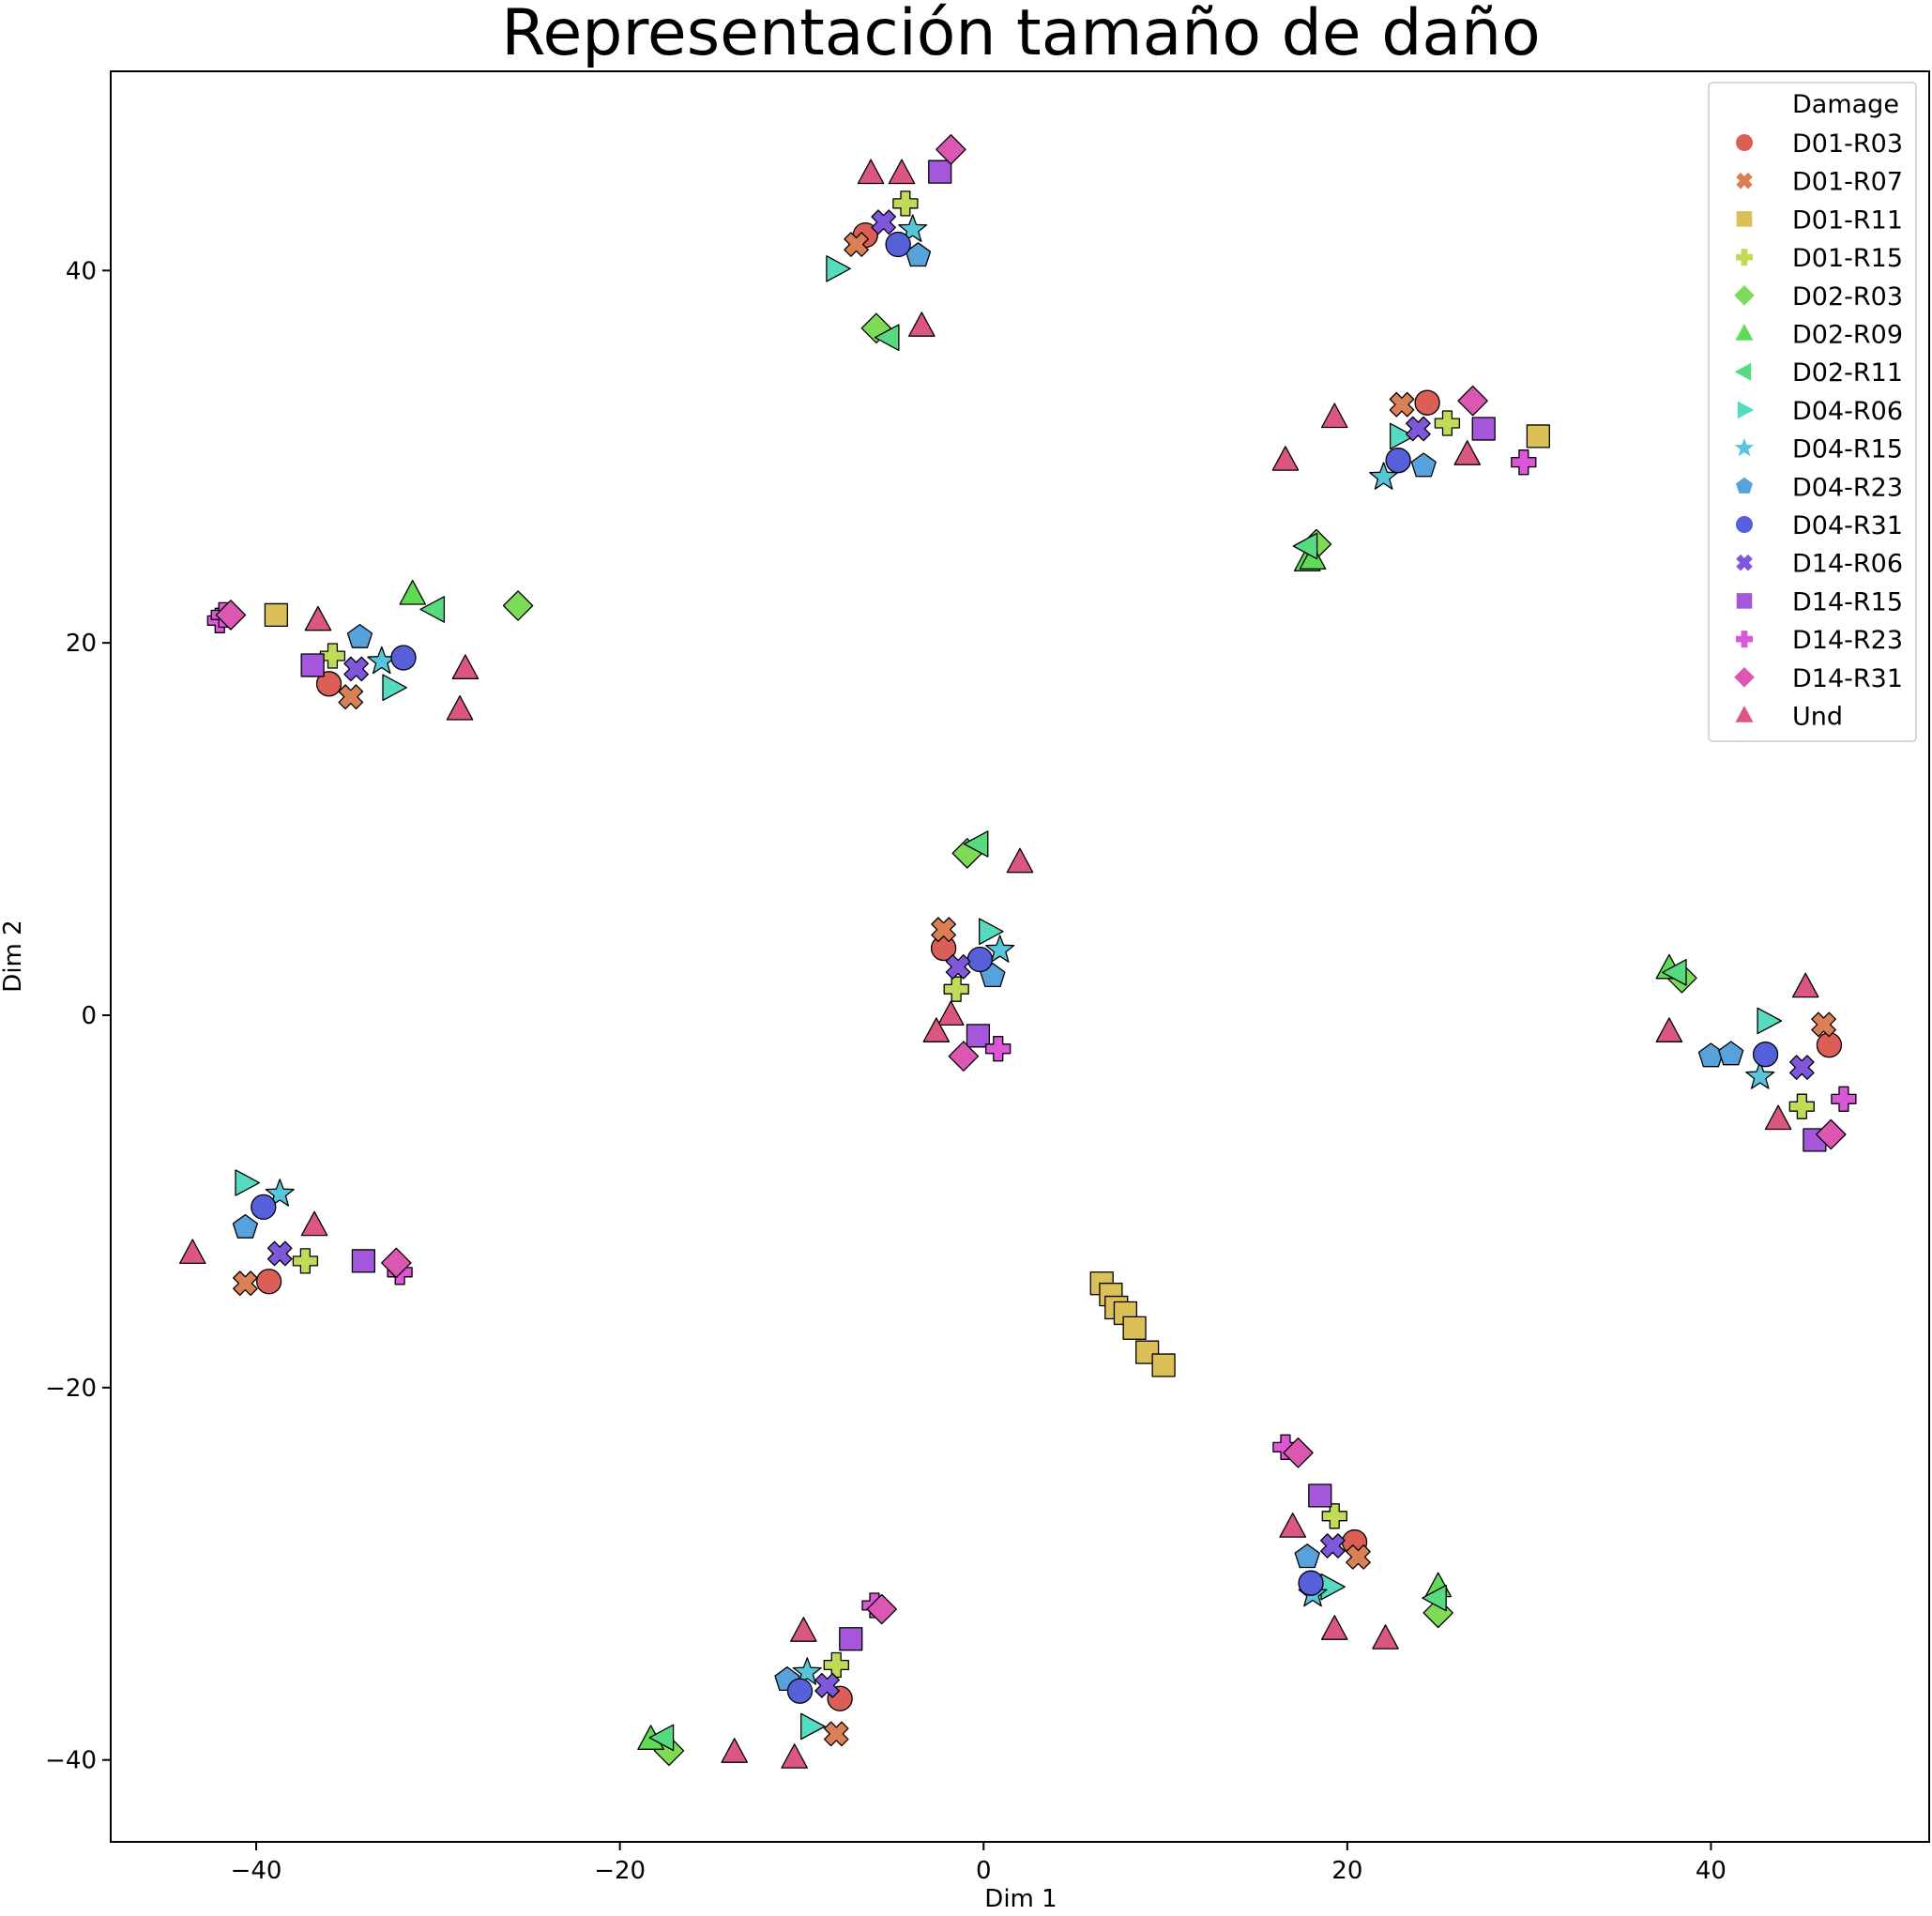 The height and width of the screenshot is (1916, 1932). Describe the element at coordinates (81, 271) in the screenshot. I see `y-tick-label: 40` at that location.